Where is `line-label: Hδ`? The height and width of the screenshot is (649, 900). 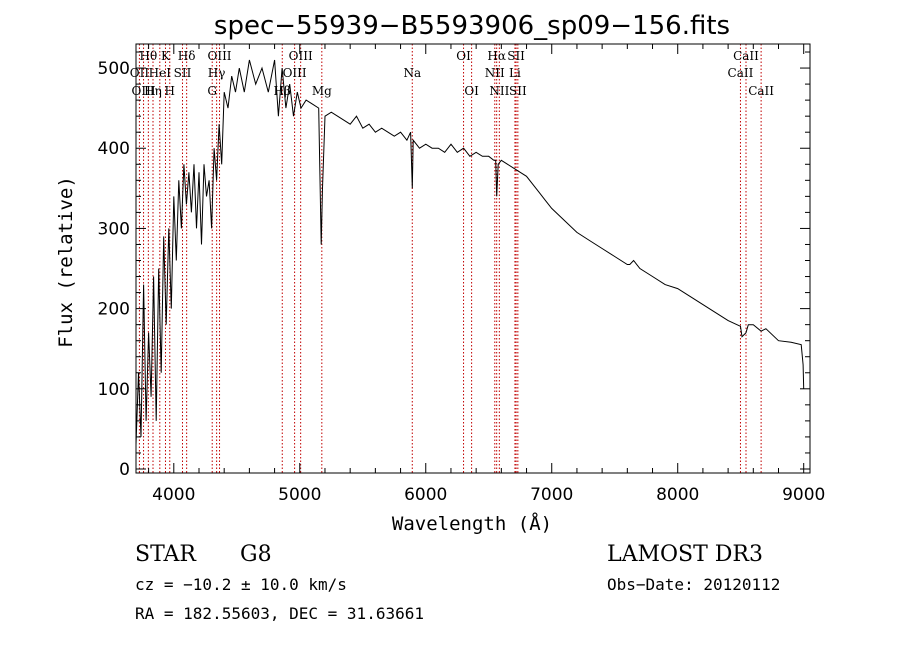
line-label: Hδ is located at coordinates (187, 56).